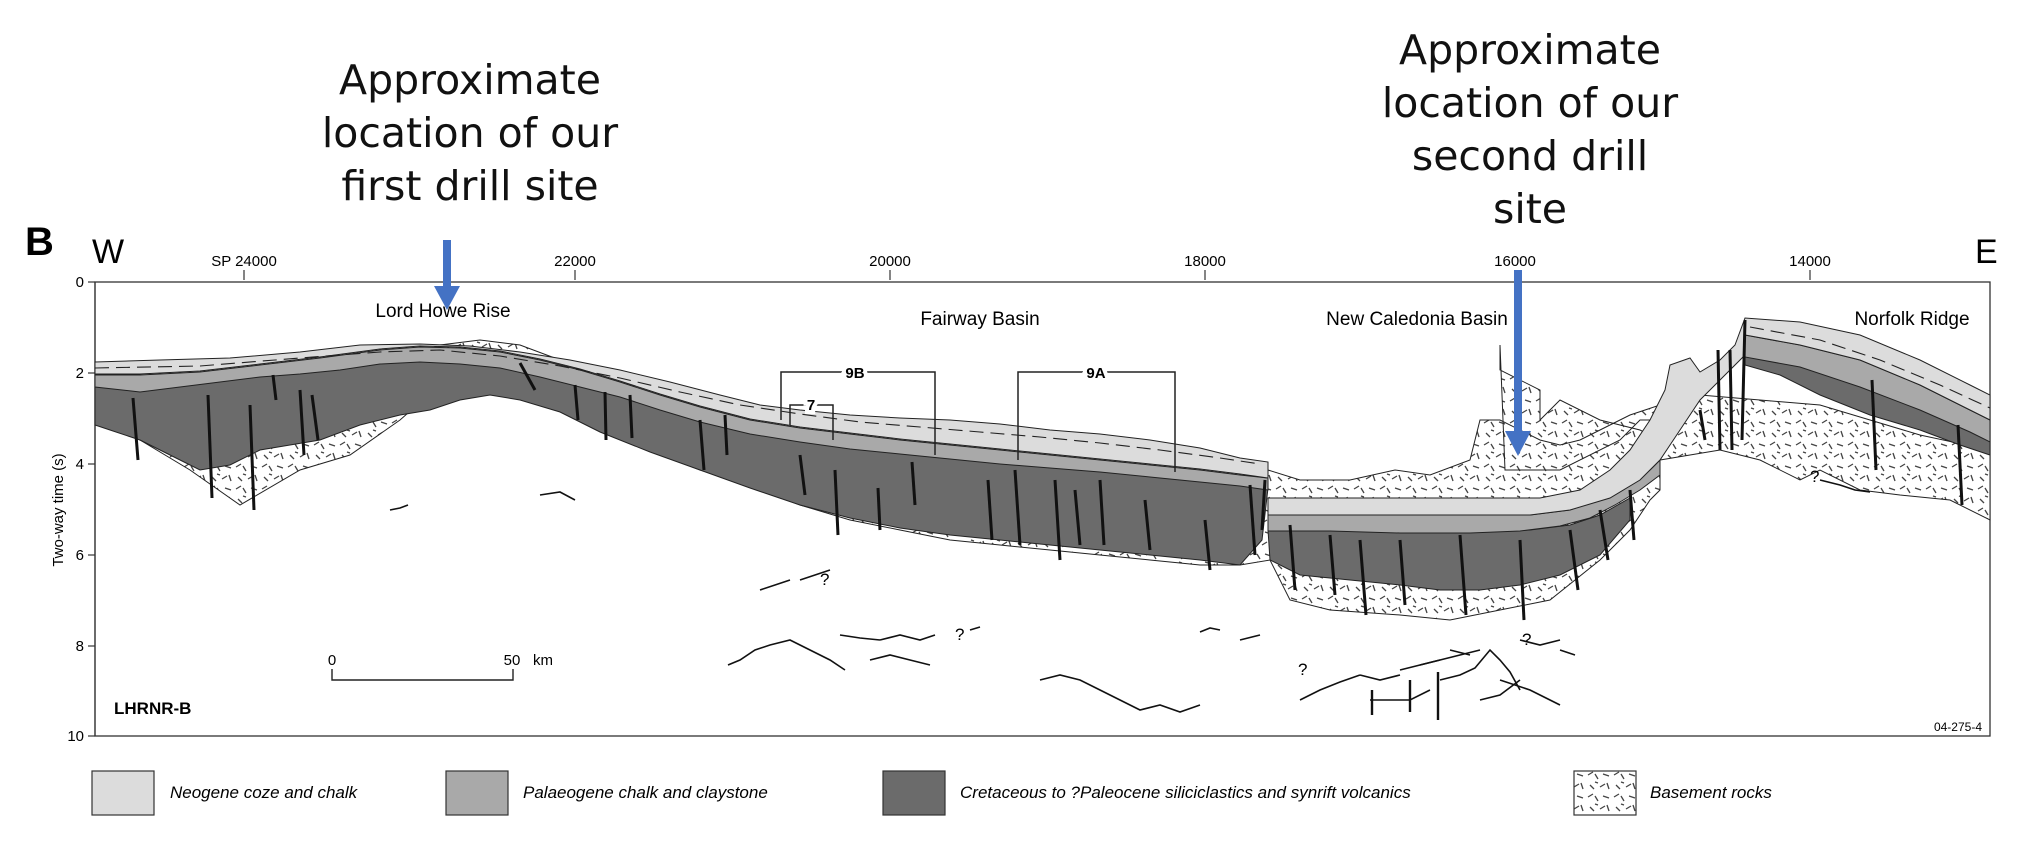  Describe the element at coordinates (58, 509) in the screenshot. I see `y-axis-label: Two-way time (s)` at that location.